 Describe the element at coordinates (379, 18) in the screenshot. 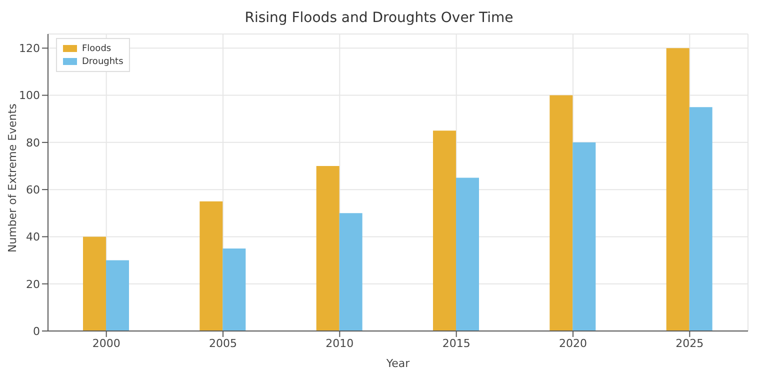

I see `chart-title: Rising Floods and Droughts Over Time` at that location.